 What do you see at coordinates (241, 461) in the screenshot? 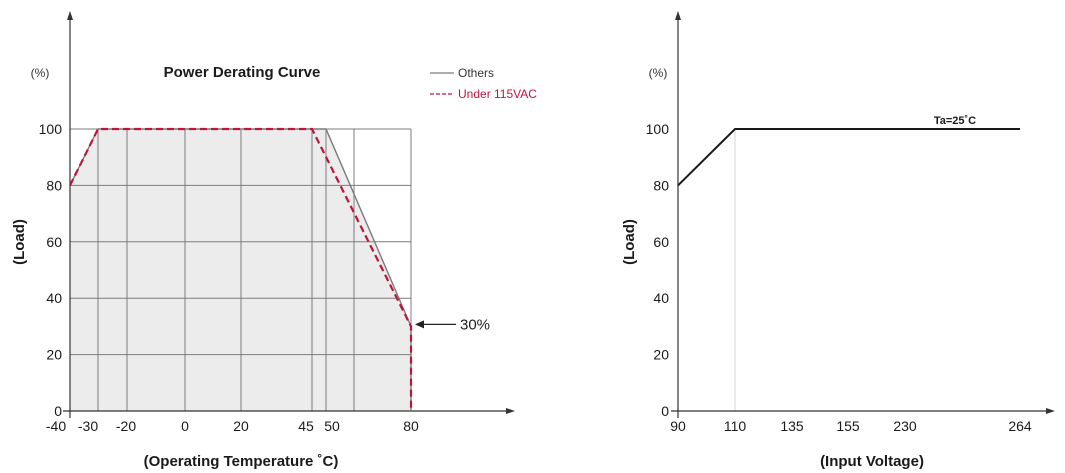
I see `x-axis-label: (Operating Temperature ˚C)` at bounding box center [241, 461].